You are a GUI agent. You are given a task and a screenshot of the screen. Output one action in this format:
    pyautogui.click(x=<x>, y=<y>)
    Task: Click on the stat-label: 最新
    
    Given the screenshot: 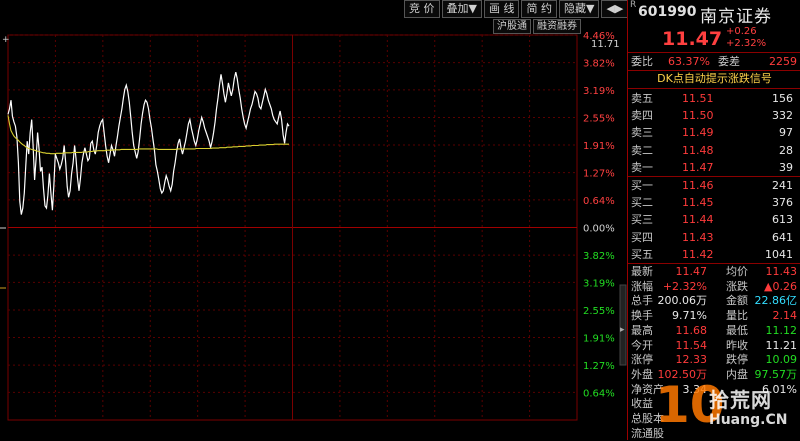 What is the action you would take?
    pyautogui.click(x=642, y=271)
    